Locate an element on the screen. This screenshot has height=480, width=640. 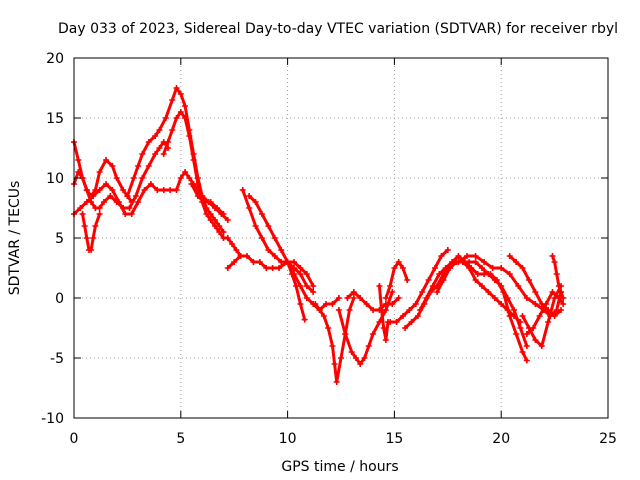
y-tick-label: 0 is located at coordinates (59, 299).